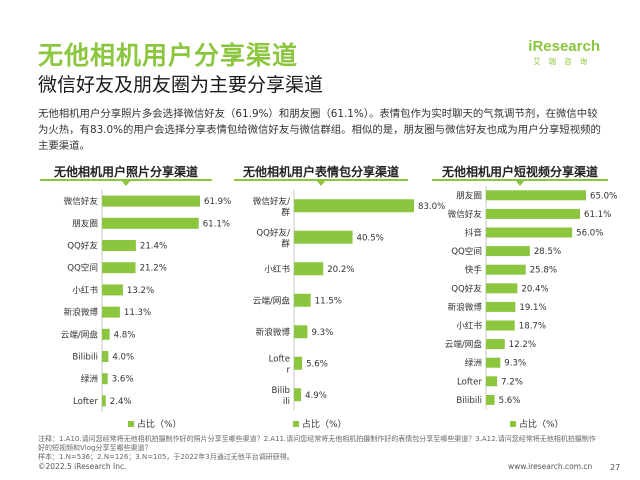 This screenshot has height=480, width=640. Describe the element at coordinates (550, 466) in the screenshot. I see `site-url: www.iresearch.com.cn` at that location.